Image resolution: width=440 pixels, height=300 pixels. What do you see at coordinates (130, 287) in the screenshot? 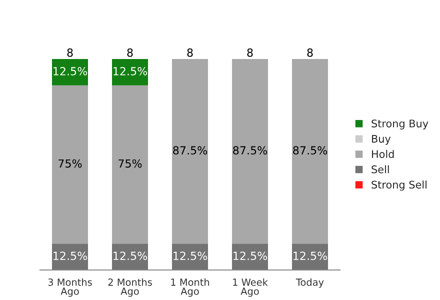
I see `x-tick-label: 2 Months Ago` at bounding box center [130, 287].